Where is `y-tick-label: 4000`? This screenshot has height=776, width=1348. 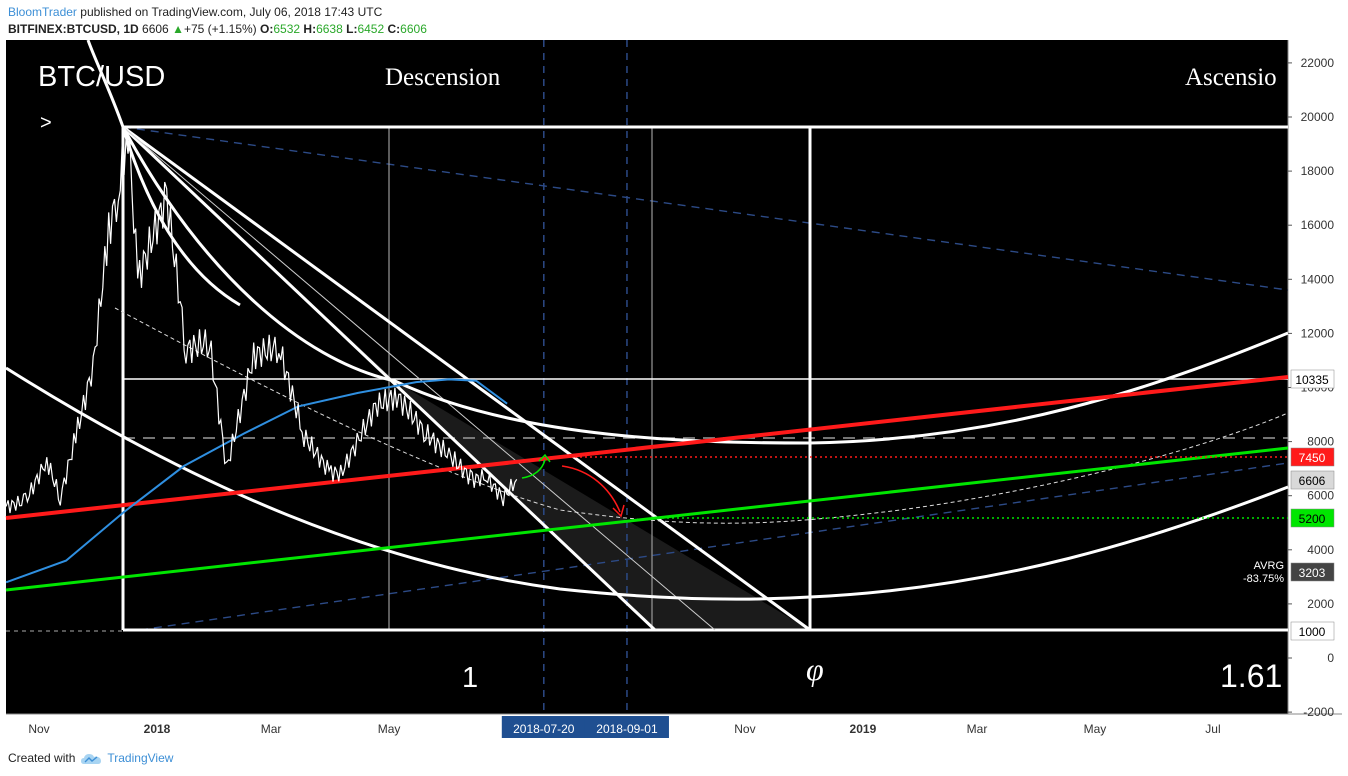 y-tick-label: 4000 is located at coordinates (1320, 550).